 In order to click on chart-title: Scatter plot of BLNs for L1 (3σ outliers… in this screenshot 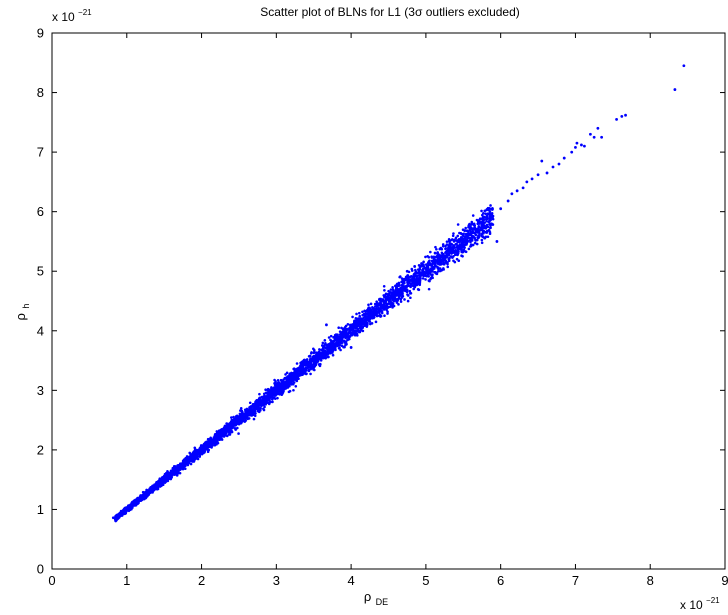, I will do `click(390, 12)`.